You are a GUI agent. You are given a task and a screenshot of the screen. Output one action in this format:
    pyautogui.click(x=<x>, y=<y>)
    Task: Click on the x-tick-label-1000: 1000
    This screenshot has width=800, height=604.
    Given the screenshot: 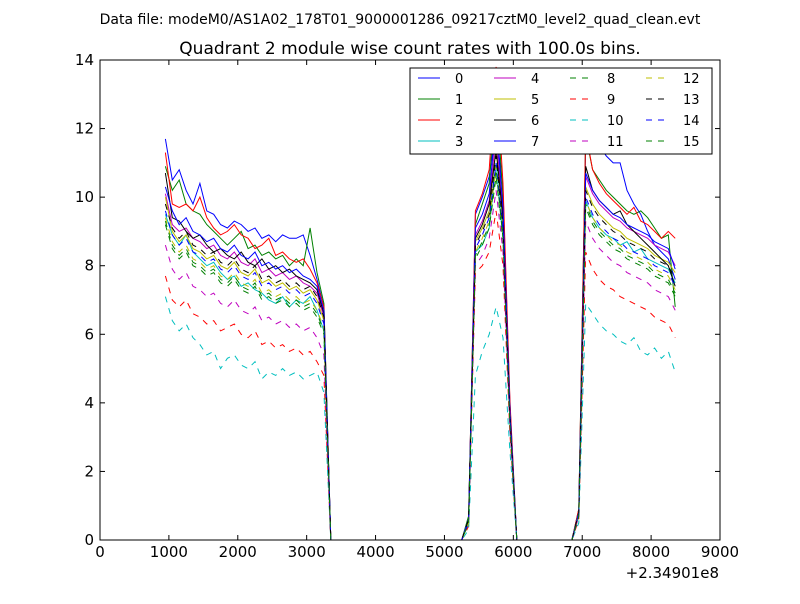 What is the action you would take?
    pyautogui.click(x=169, y=552)
    